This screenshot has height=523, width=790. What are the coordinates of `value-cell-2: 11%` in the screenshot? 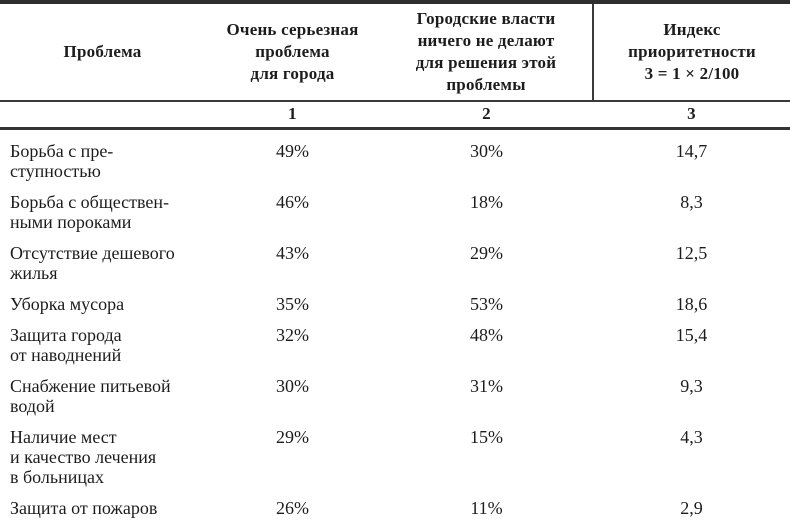 It's located at (486, 508).